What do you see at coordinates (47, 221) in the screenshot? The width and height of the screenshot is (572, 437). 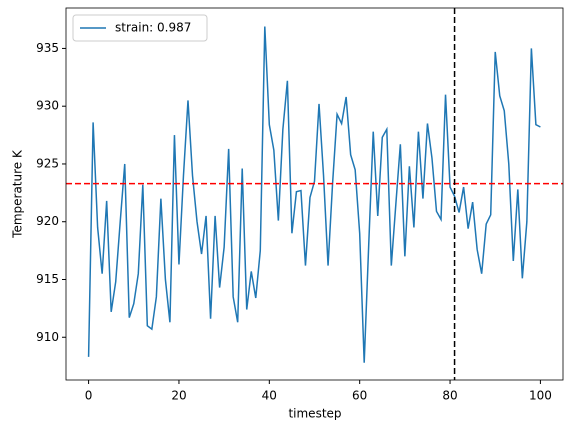 I see `y-tick-label: 920` at bounding box center [47, 221].